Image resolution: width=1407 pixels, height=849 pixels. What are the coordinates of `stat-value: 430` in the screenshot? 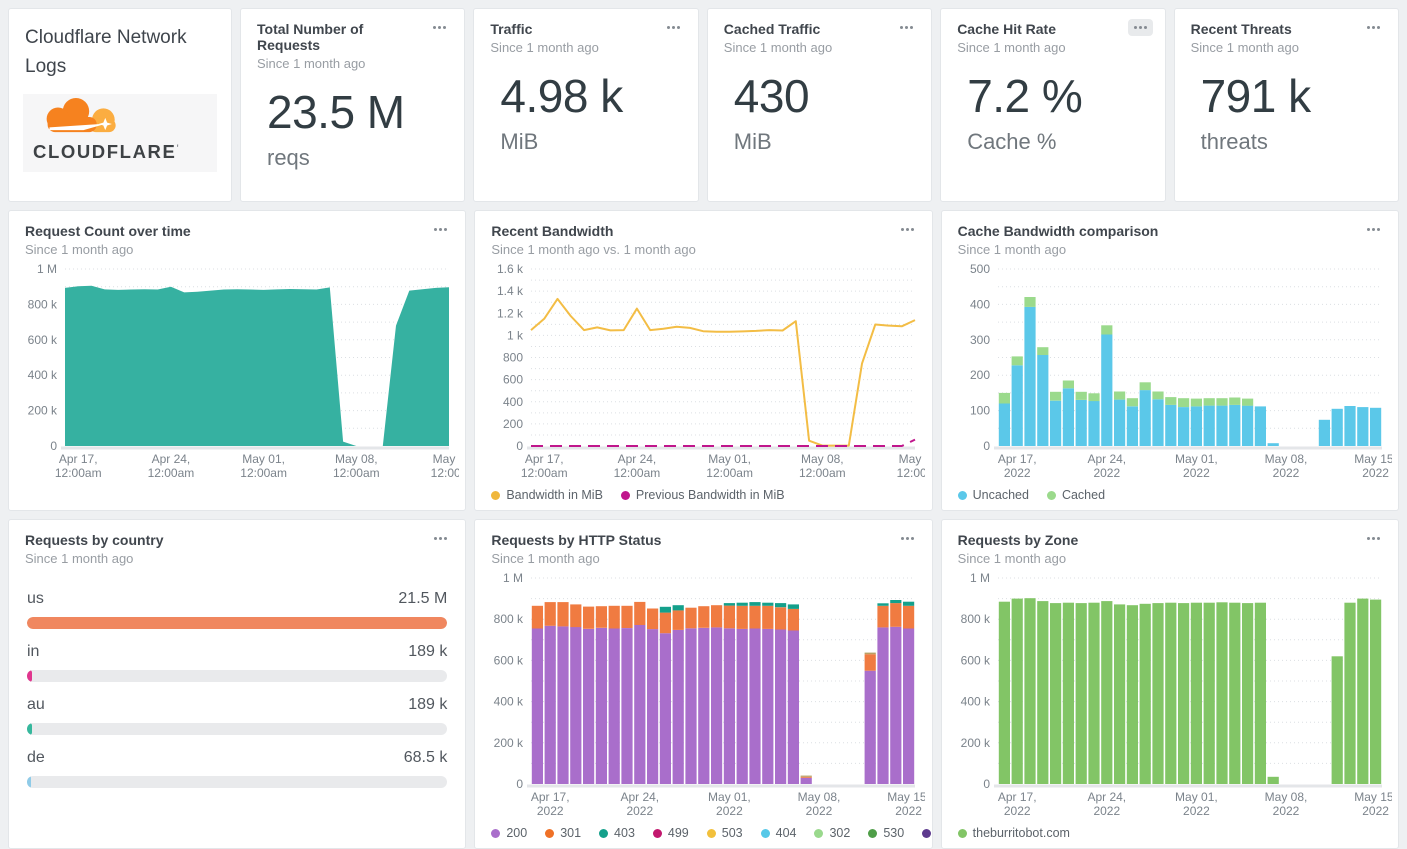 It's located at (771, 96).